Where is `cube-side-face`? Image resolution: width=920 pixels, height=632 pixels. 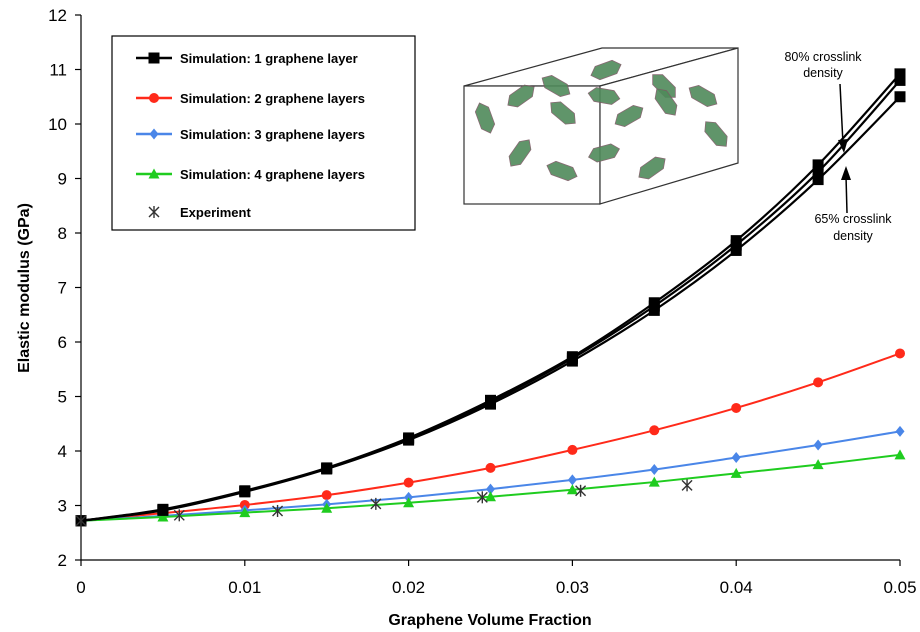 cube-side-face is located at coordinates (669, 126).